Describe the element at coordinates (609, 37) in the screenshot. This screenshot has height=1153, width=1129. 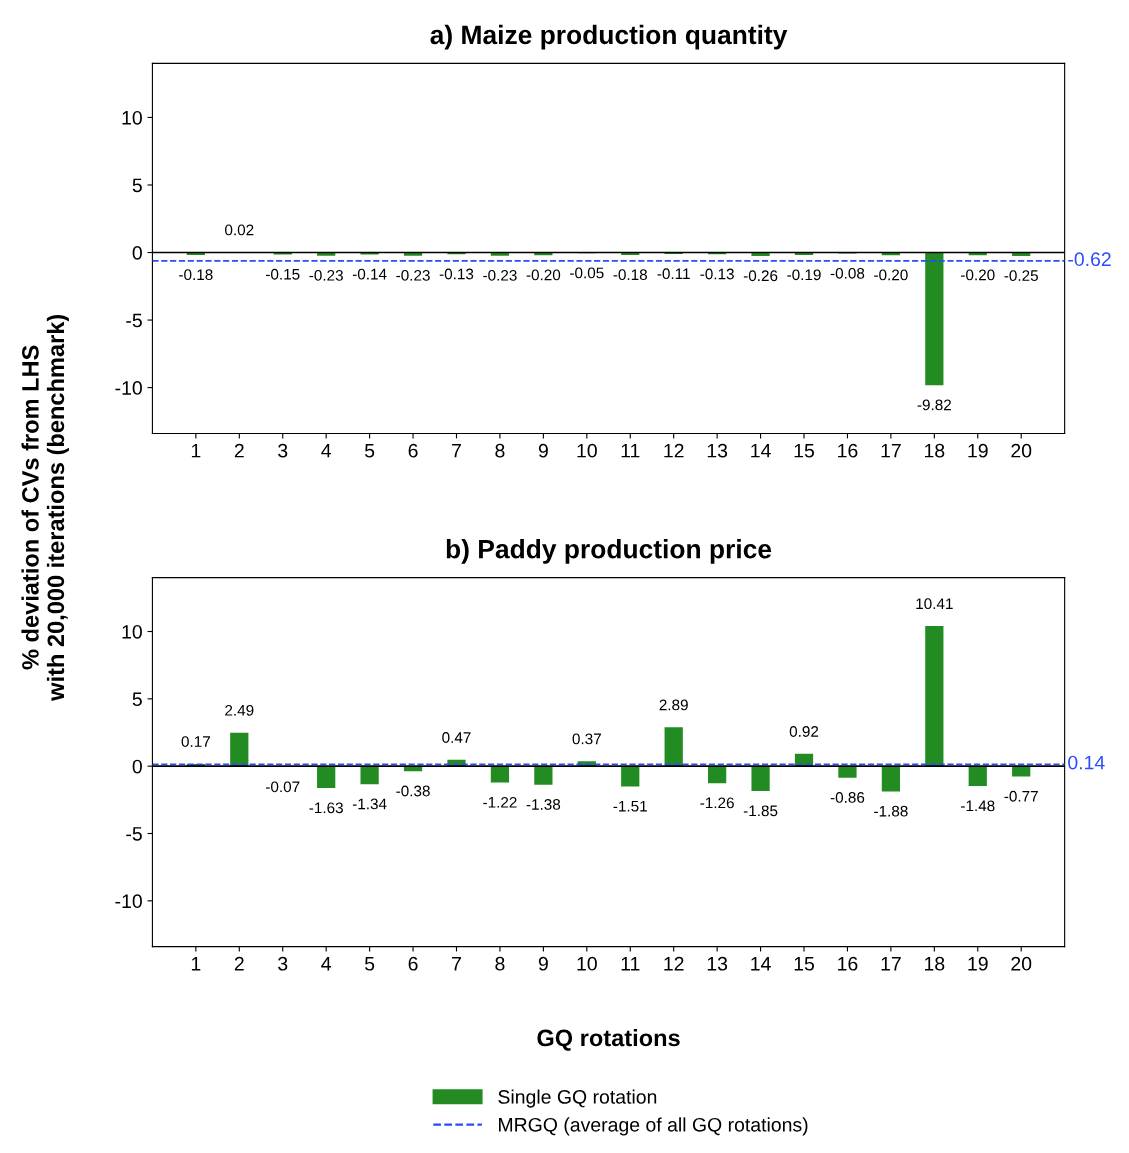
I see `chart-title: a) Maize production quantity` at that location.